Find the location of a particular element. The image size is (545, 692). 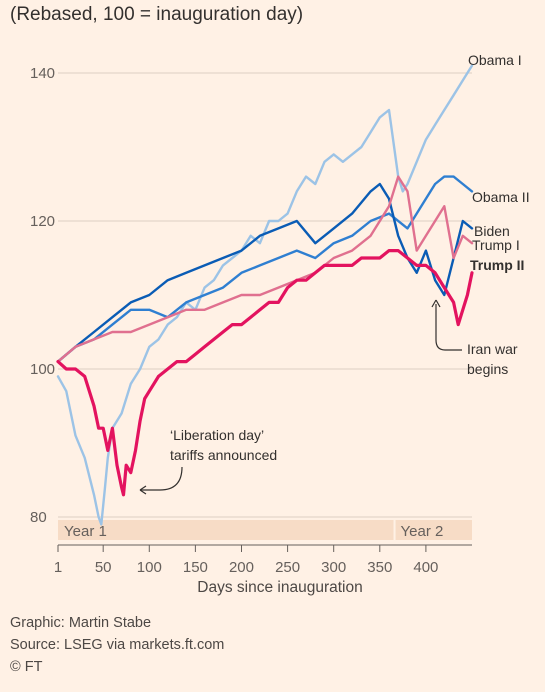

y-tick-label-120: 120 is located at coordinates (42, 221).